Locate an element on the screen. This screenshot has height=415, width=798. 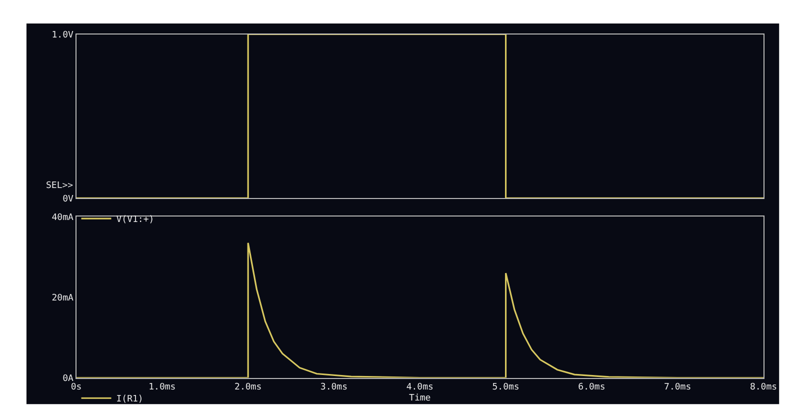
x-tick-label: 6.0ms is located at coordinates (592, 387).